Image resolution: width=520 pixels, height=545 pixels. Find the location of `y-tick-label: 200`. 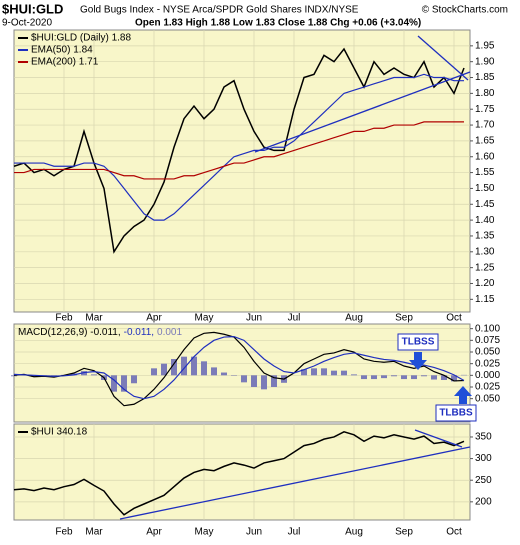

y-tick-label: 200 is located at coordinates (483, 501).